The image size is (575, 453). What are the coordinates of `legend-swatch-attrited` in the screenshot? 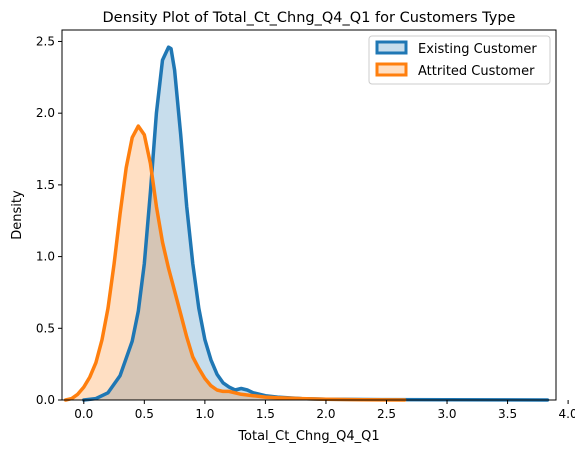 It's located at (391, 69).